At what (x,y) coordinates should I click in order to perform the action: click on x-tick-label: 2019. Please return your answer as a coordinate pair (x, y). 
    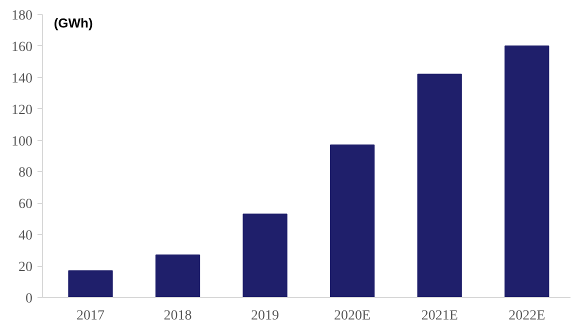
    Looking at the image, I should click on (265, 316).